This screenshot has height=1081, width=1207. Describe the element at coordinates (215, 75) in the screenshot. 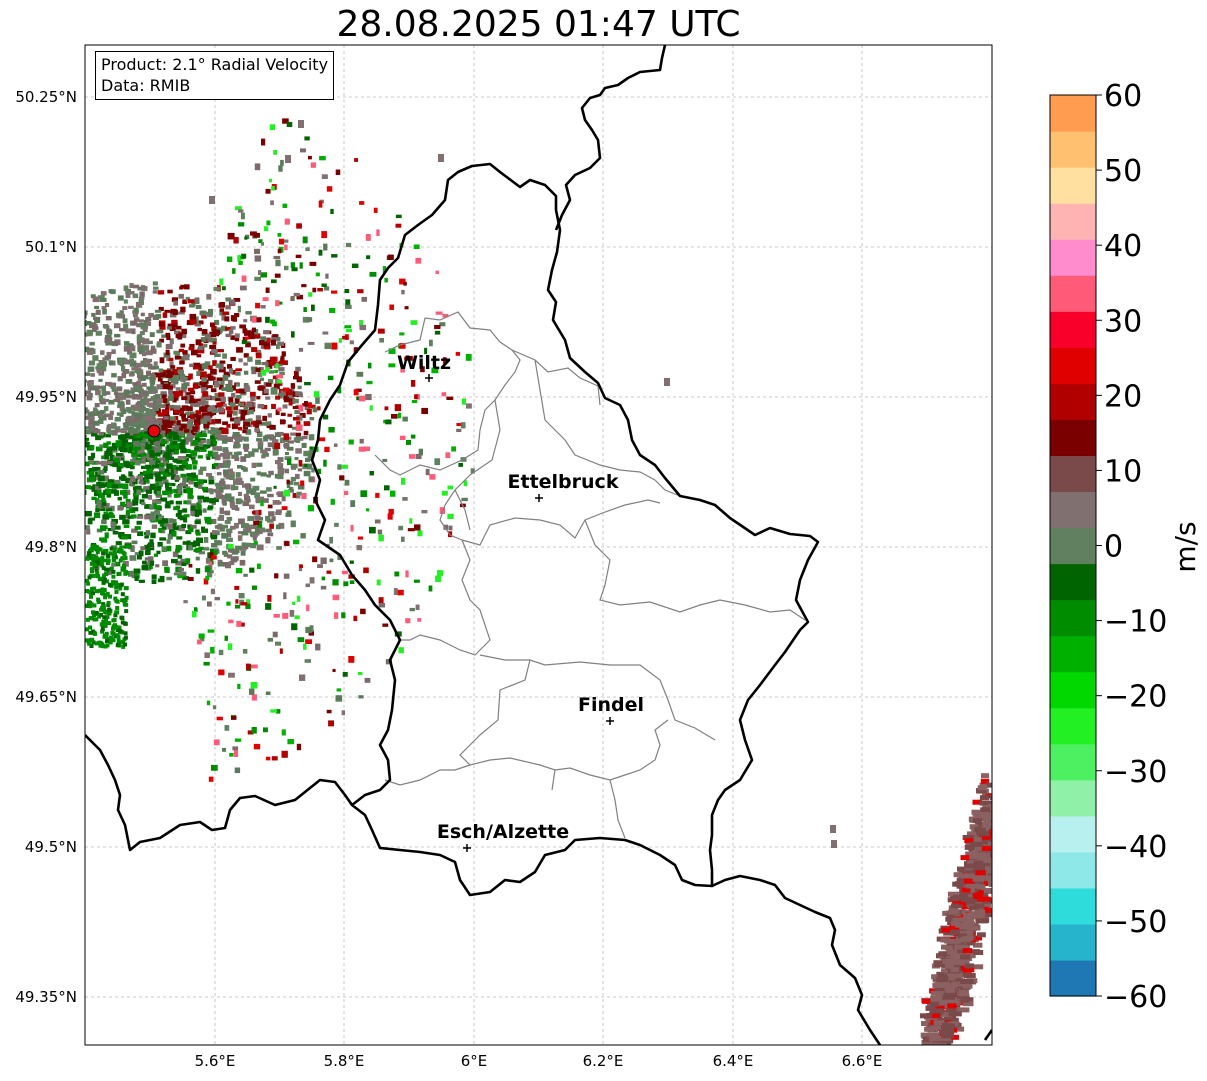

I see `product-info-box: Product: 2.1° Radial Velocity Data: RMIB` at that location.